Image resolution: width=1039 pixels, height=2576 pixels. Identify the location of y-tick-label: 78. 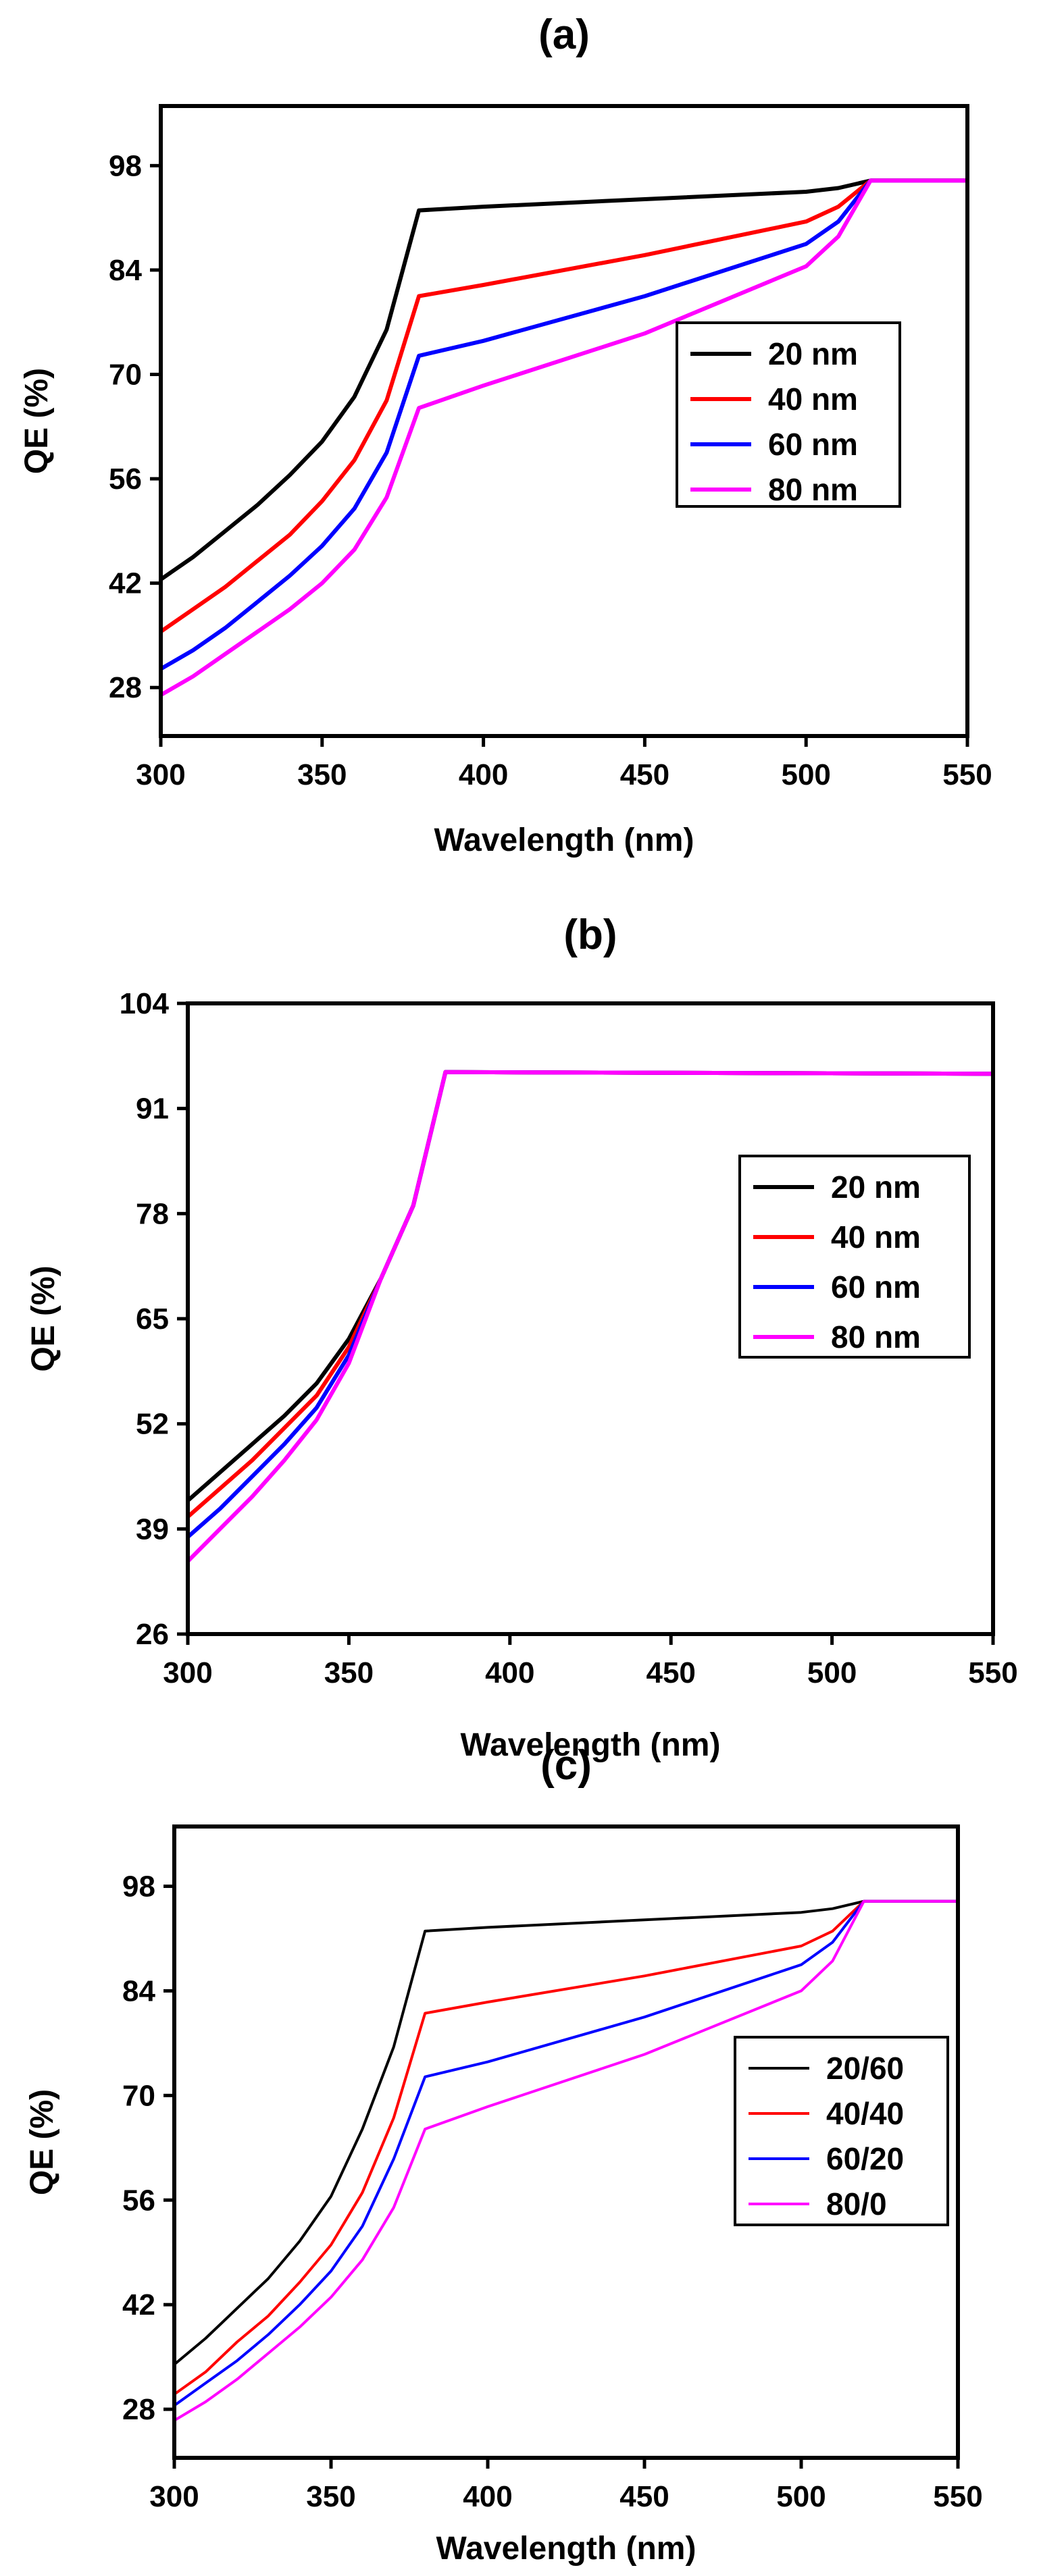
(152, 1213).